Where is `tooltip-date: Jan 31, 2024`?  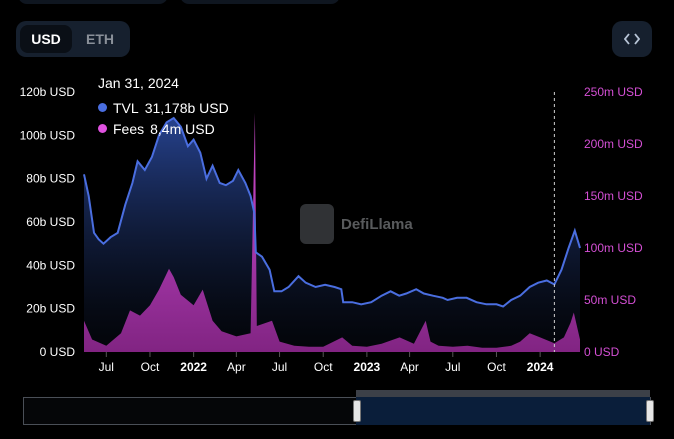
tooltip-date: Jan 31, 2024 is located at coordinates (138, 83).